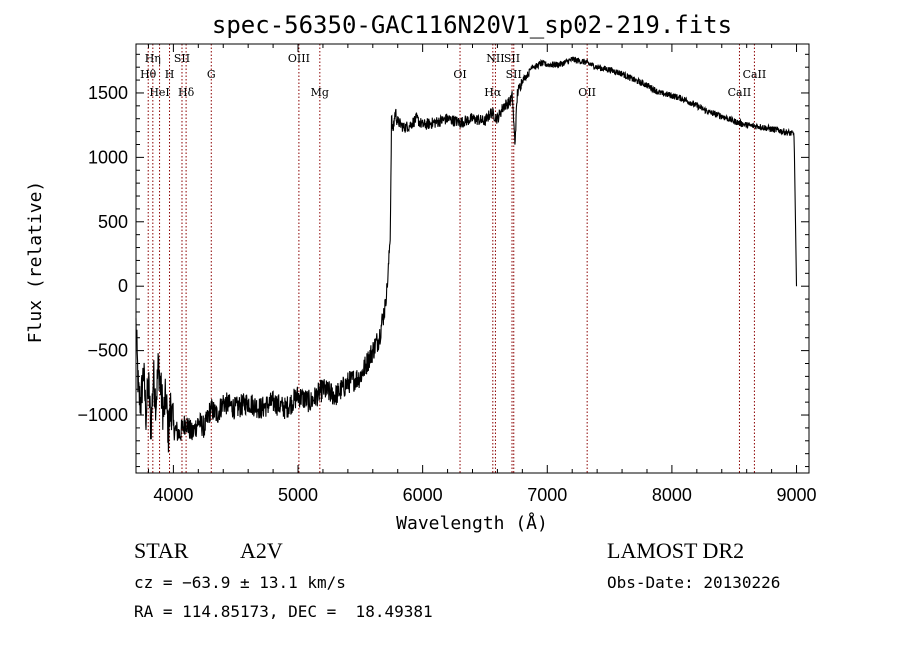 This screenshot has width=900, height=649. What do you see at coordinates (676, 550) in the screenshot?
I see `survey-name: LAMOST DR2` at bounding box center [676, 550].